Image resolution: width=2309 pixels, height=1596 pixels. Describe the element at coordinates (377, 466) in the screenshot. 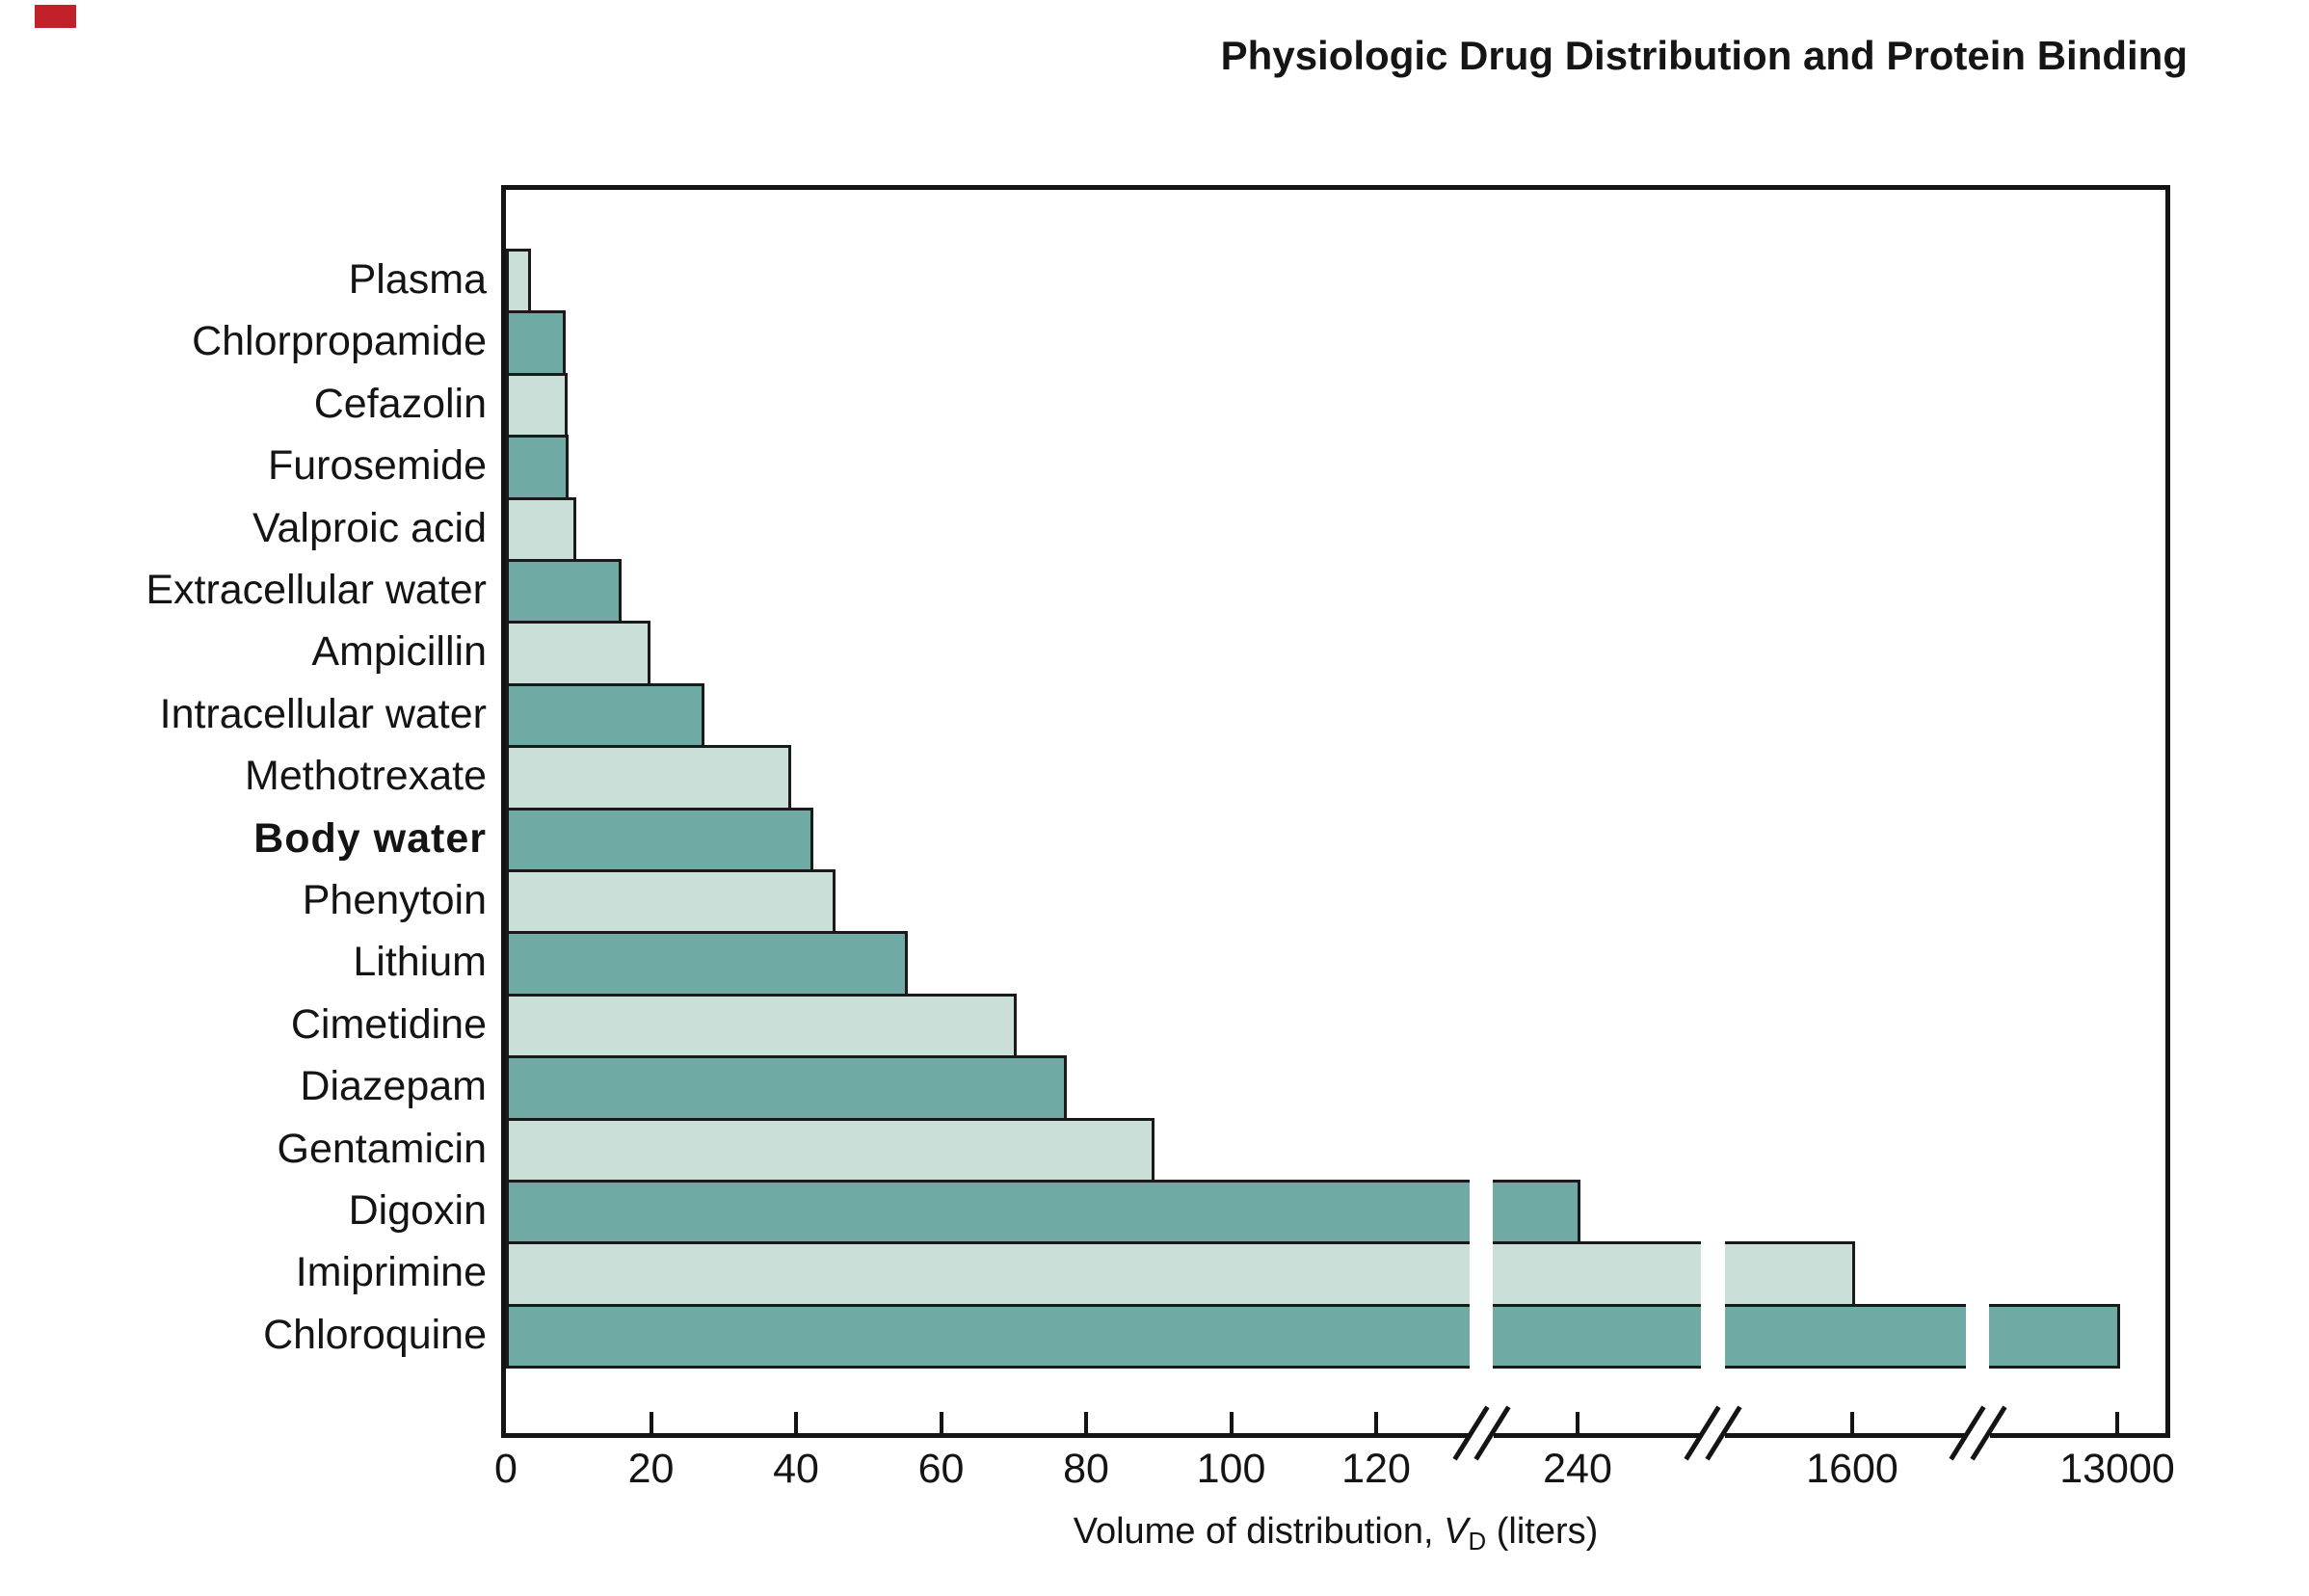

I see `category-label-furosemide: Furosemide` at that location.